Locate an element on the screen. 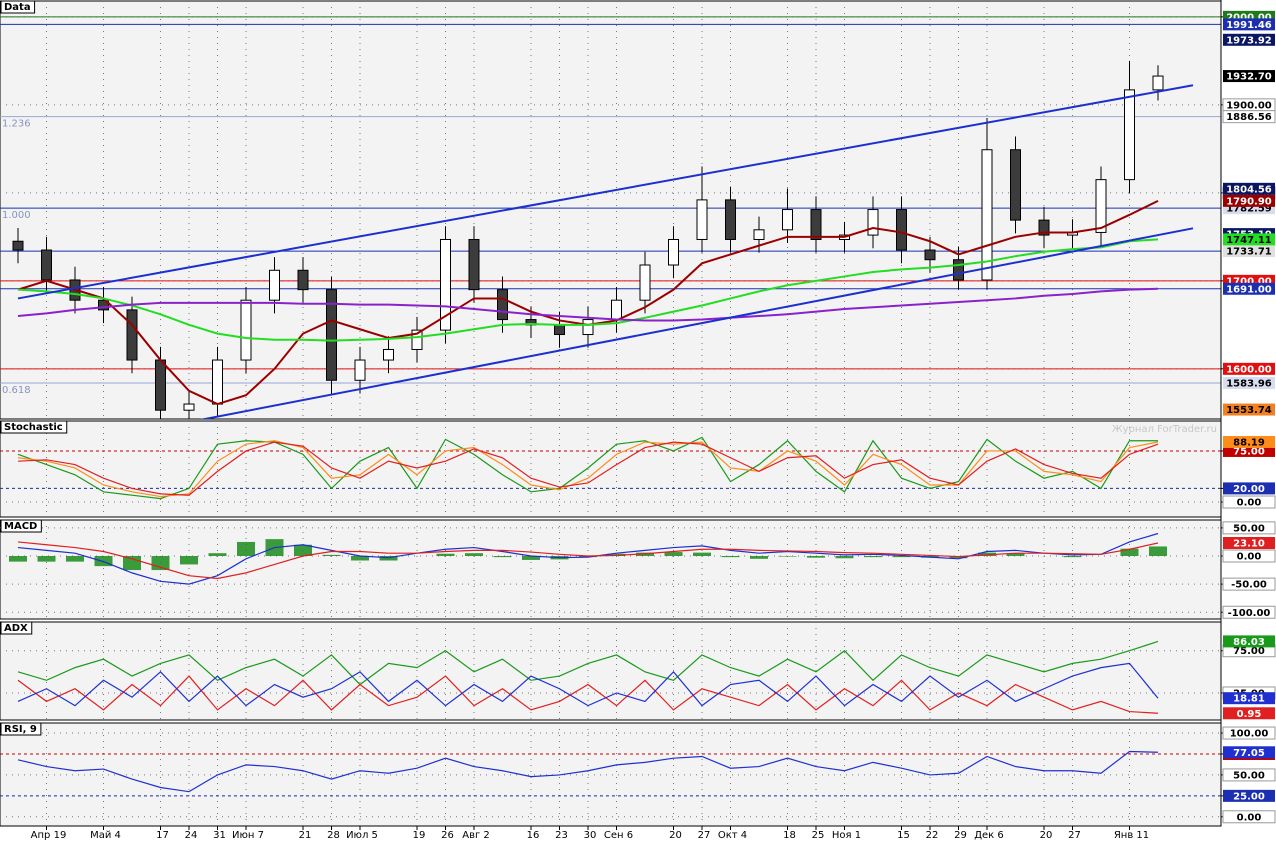  y-tick-label: -50.00 is located at coordinates (1249, 585).